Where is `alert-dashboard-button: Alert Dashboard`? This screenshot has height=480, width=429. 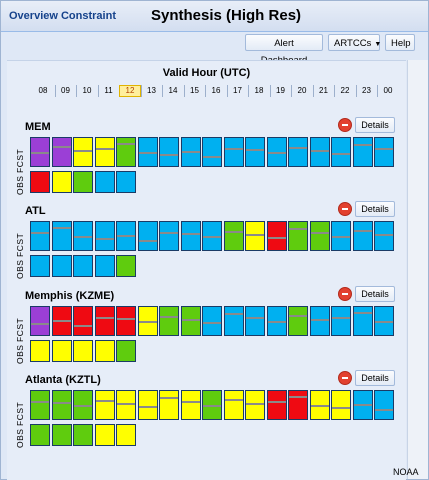 alert-dashboard-button: Alert Dashboard is located at coordinates (284, 50).